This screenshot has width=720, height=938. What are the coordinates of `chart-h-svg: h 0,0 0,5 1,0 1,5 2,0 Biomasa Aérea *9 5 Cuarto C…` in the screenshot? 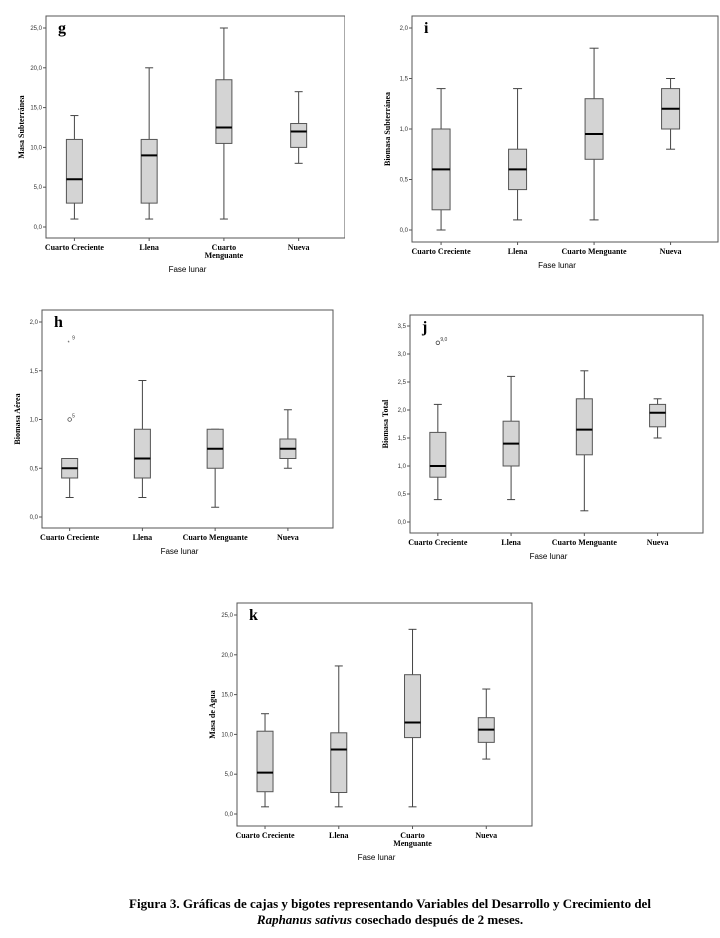 It's located at (173, 432).